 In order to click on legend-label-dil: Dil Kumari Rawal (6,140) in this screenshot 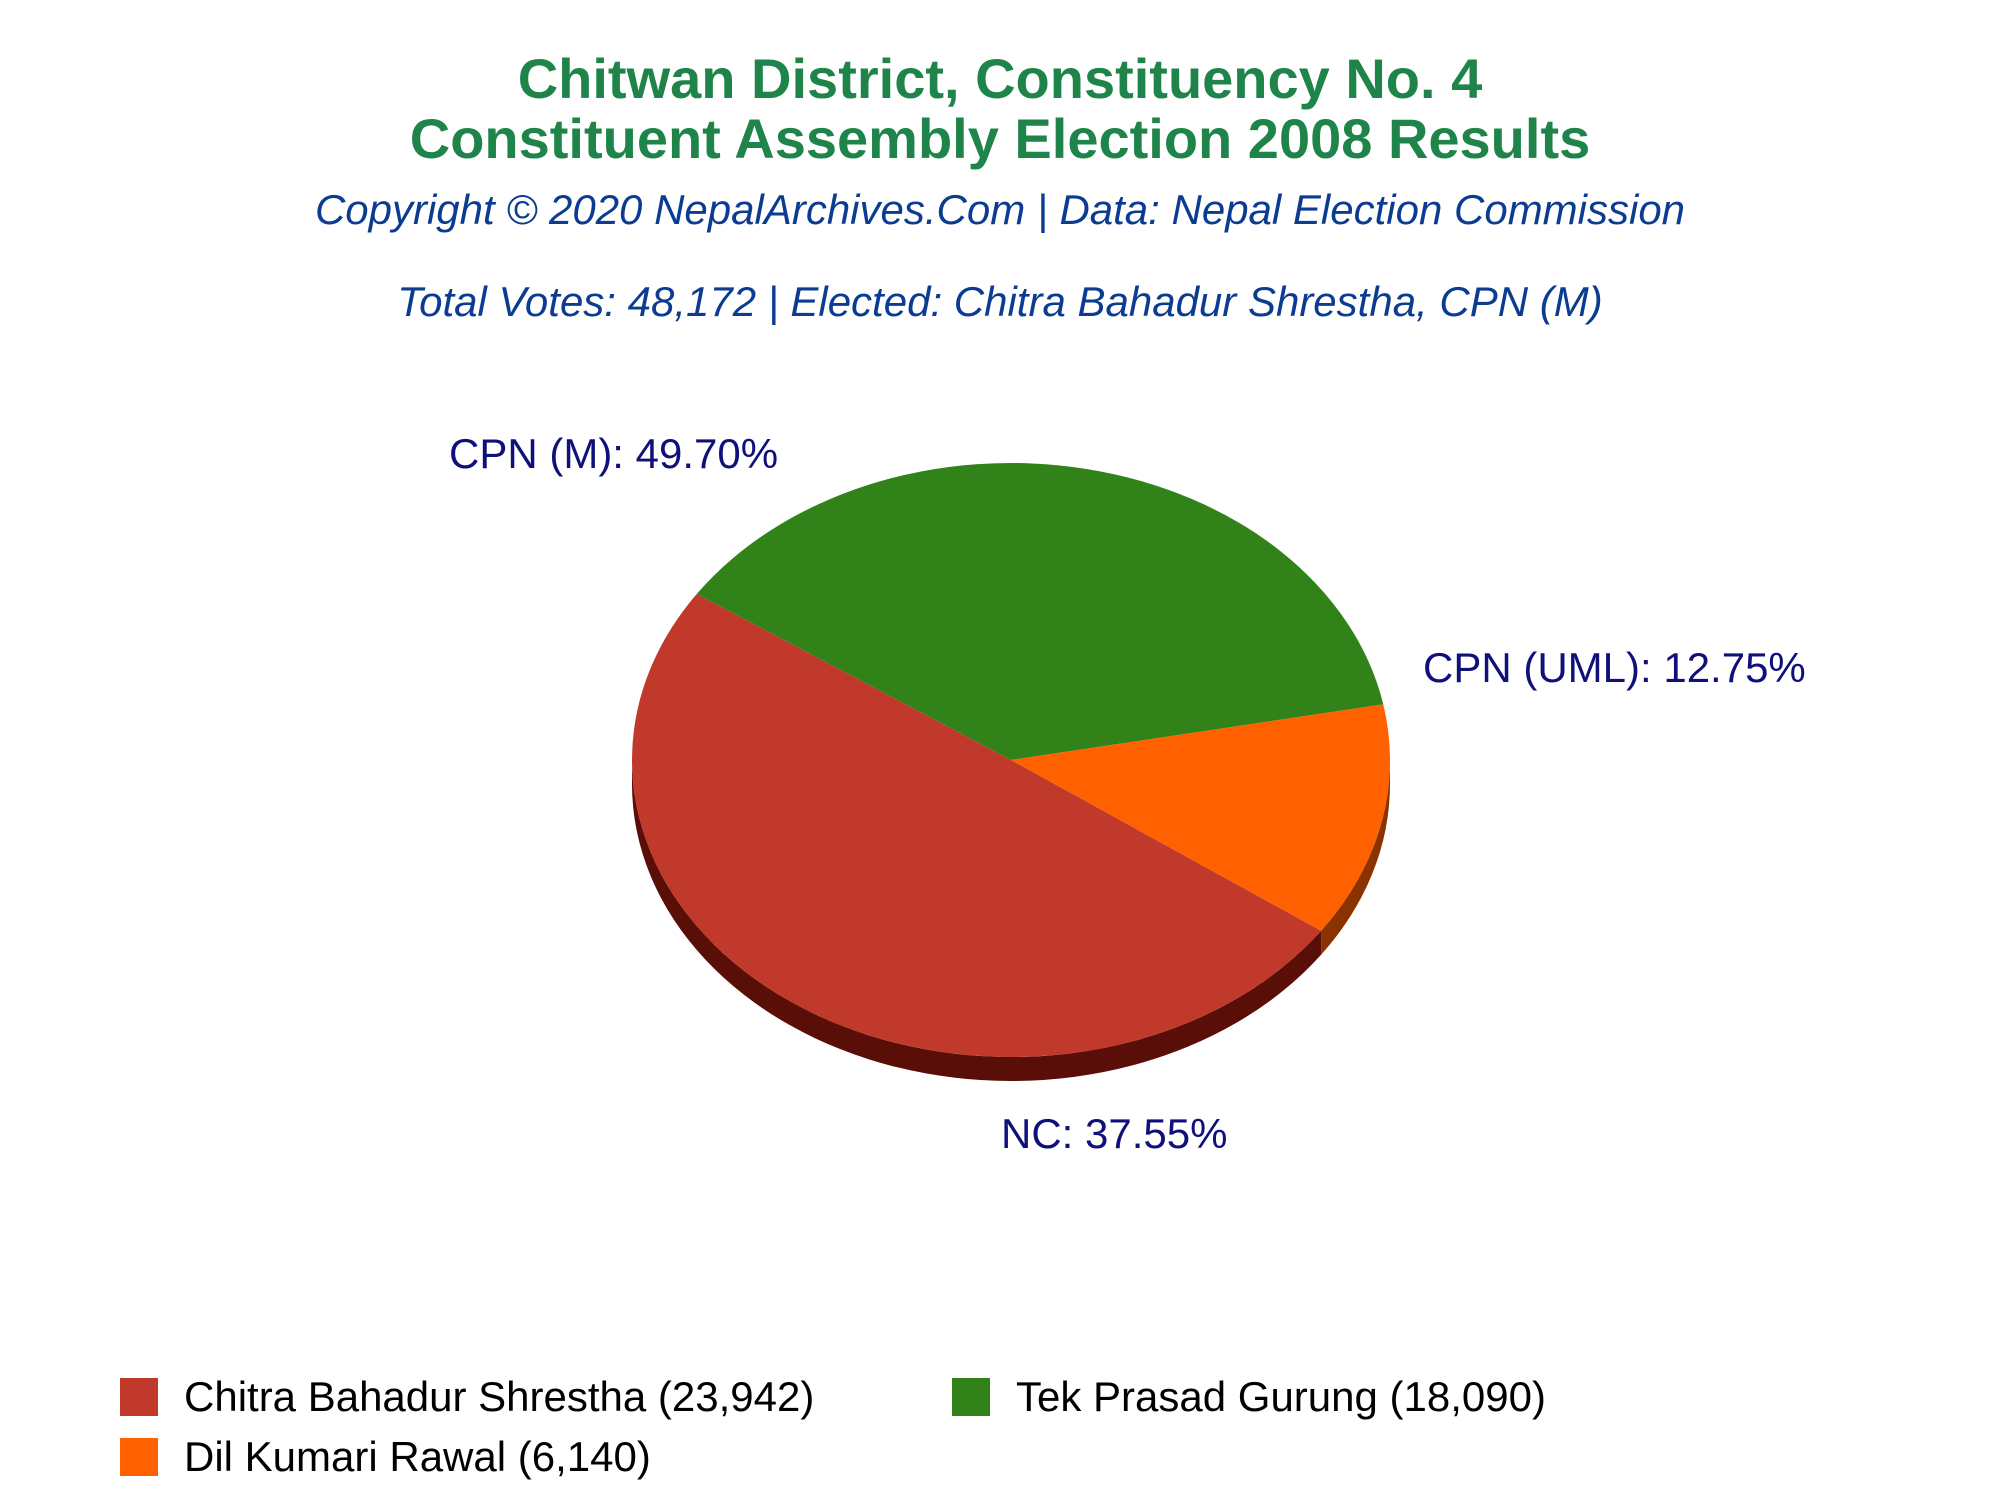, I will do `click(417, 1456)`.